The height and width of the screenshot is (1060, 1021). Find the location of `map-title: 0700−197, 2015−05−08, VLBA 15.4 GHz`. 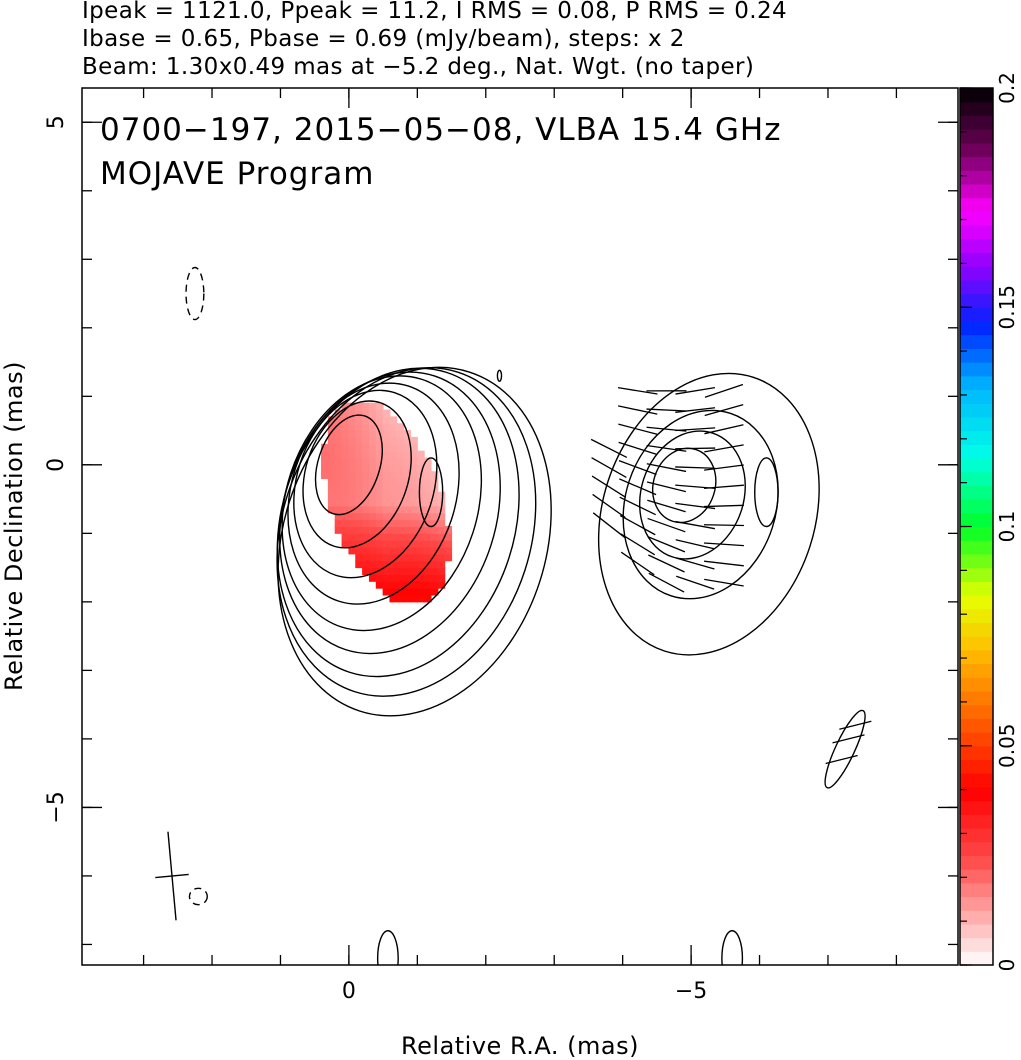

map-title: 0700−197, 2015−05−08, VLBA 15.4 GHz is located at coordinates (440, 130).